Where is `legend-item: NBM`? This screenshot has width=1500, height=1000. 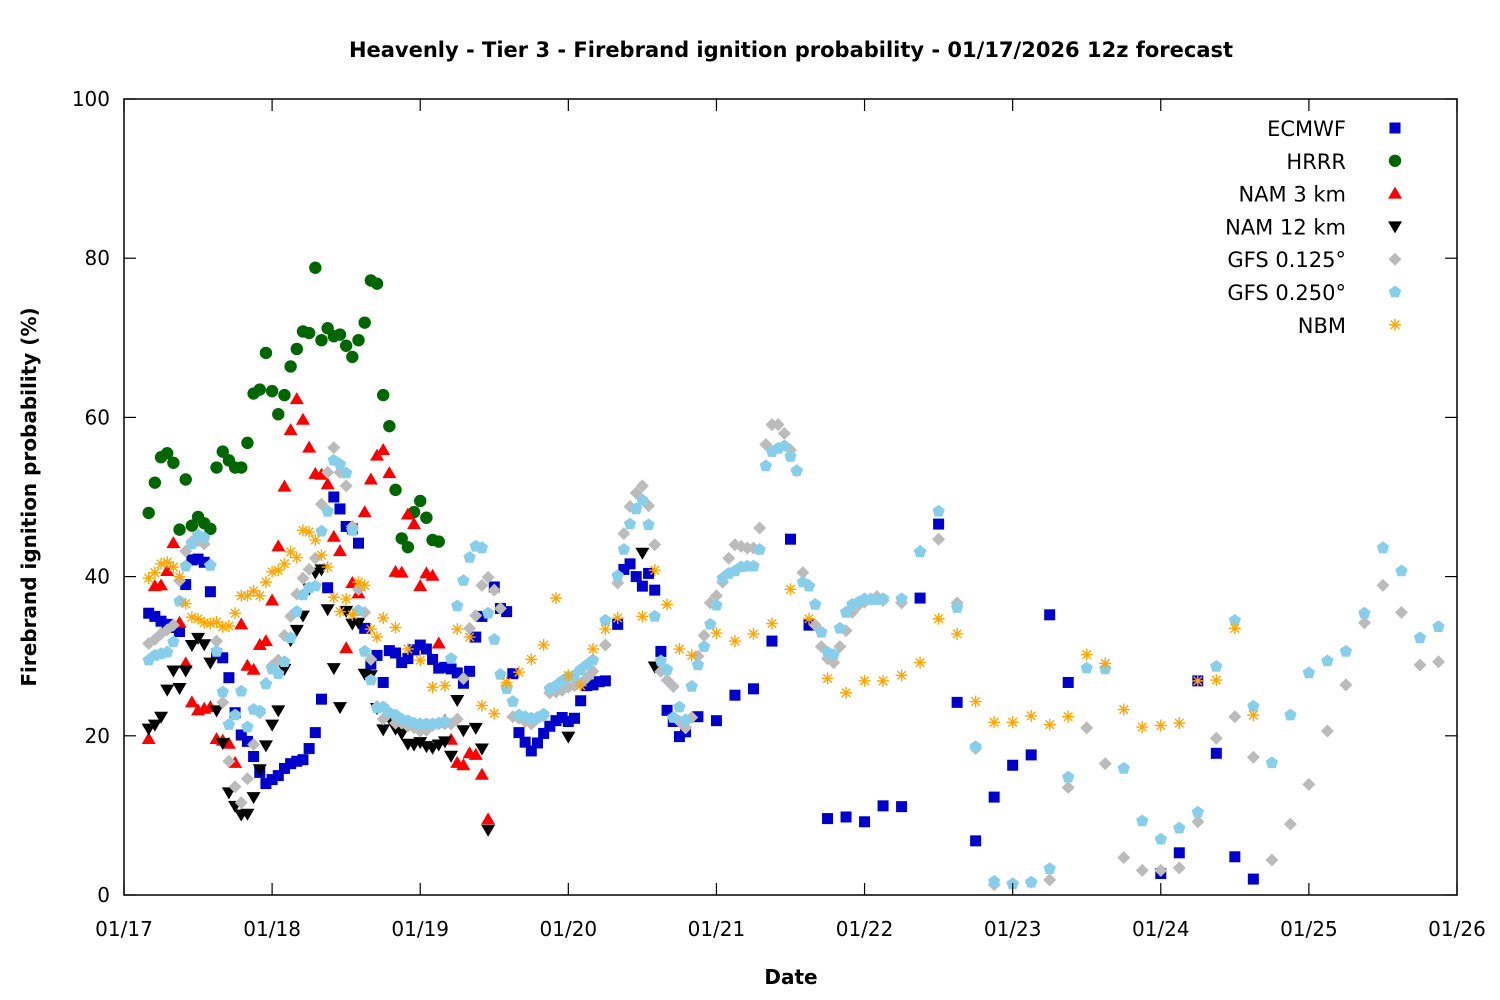
legend-item: NBM is located at coordinates (1349, 326).